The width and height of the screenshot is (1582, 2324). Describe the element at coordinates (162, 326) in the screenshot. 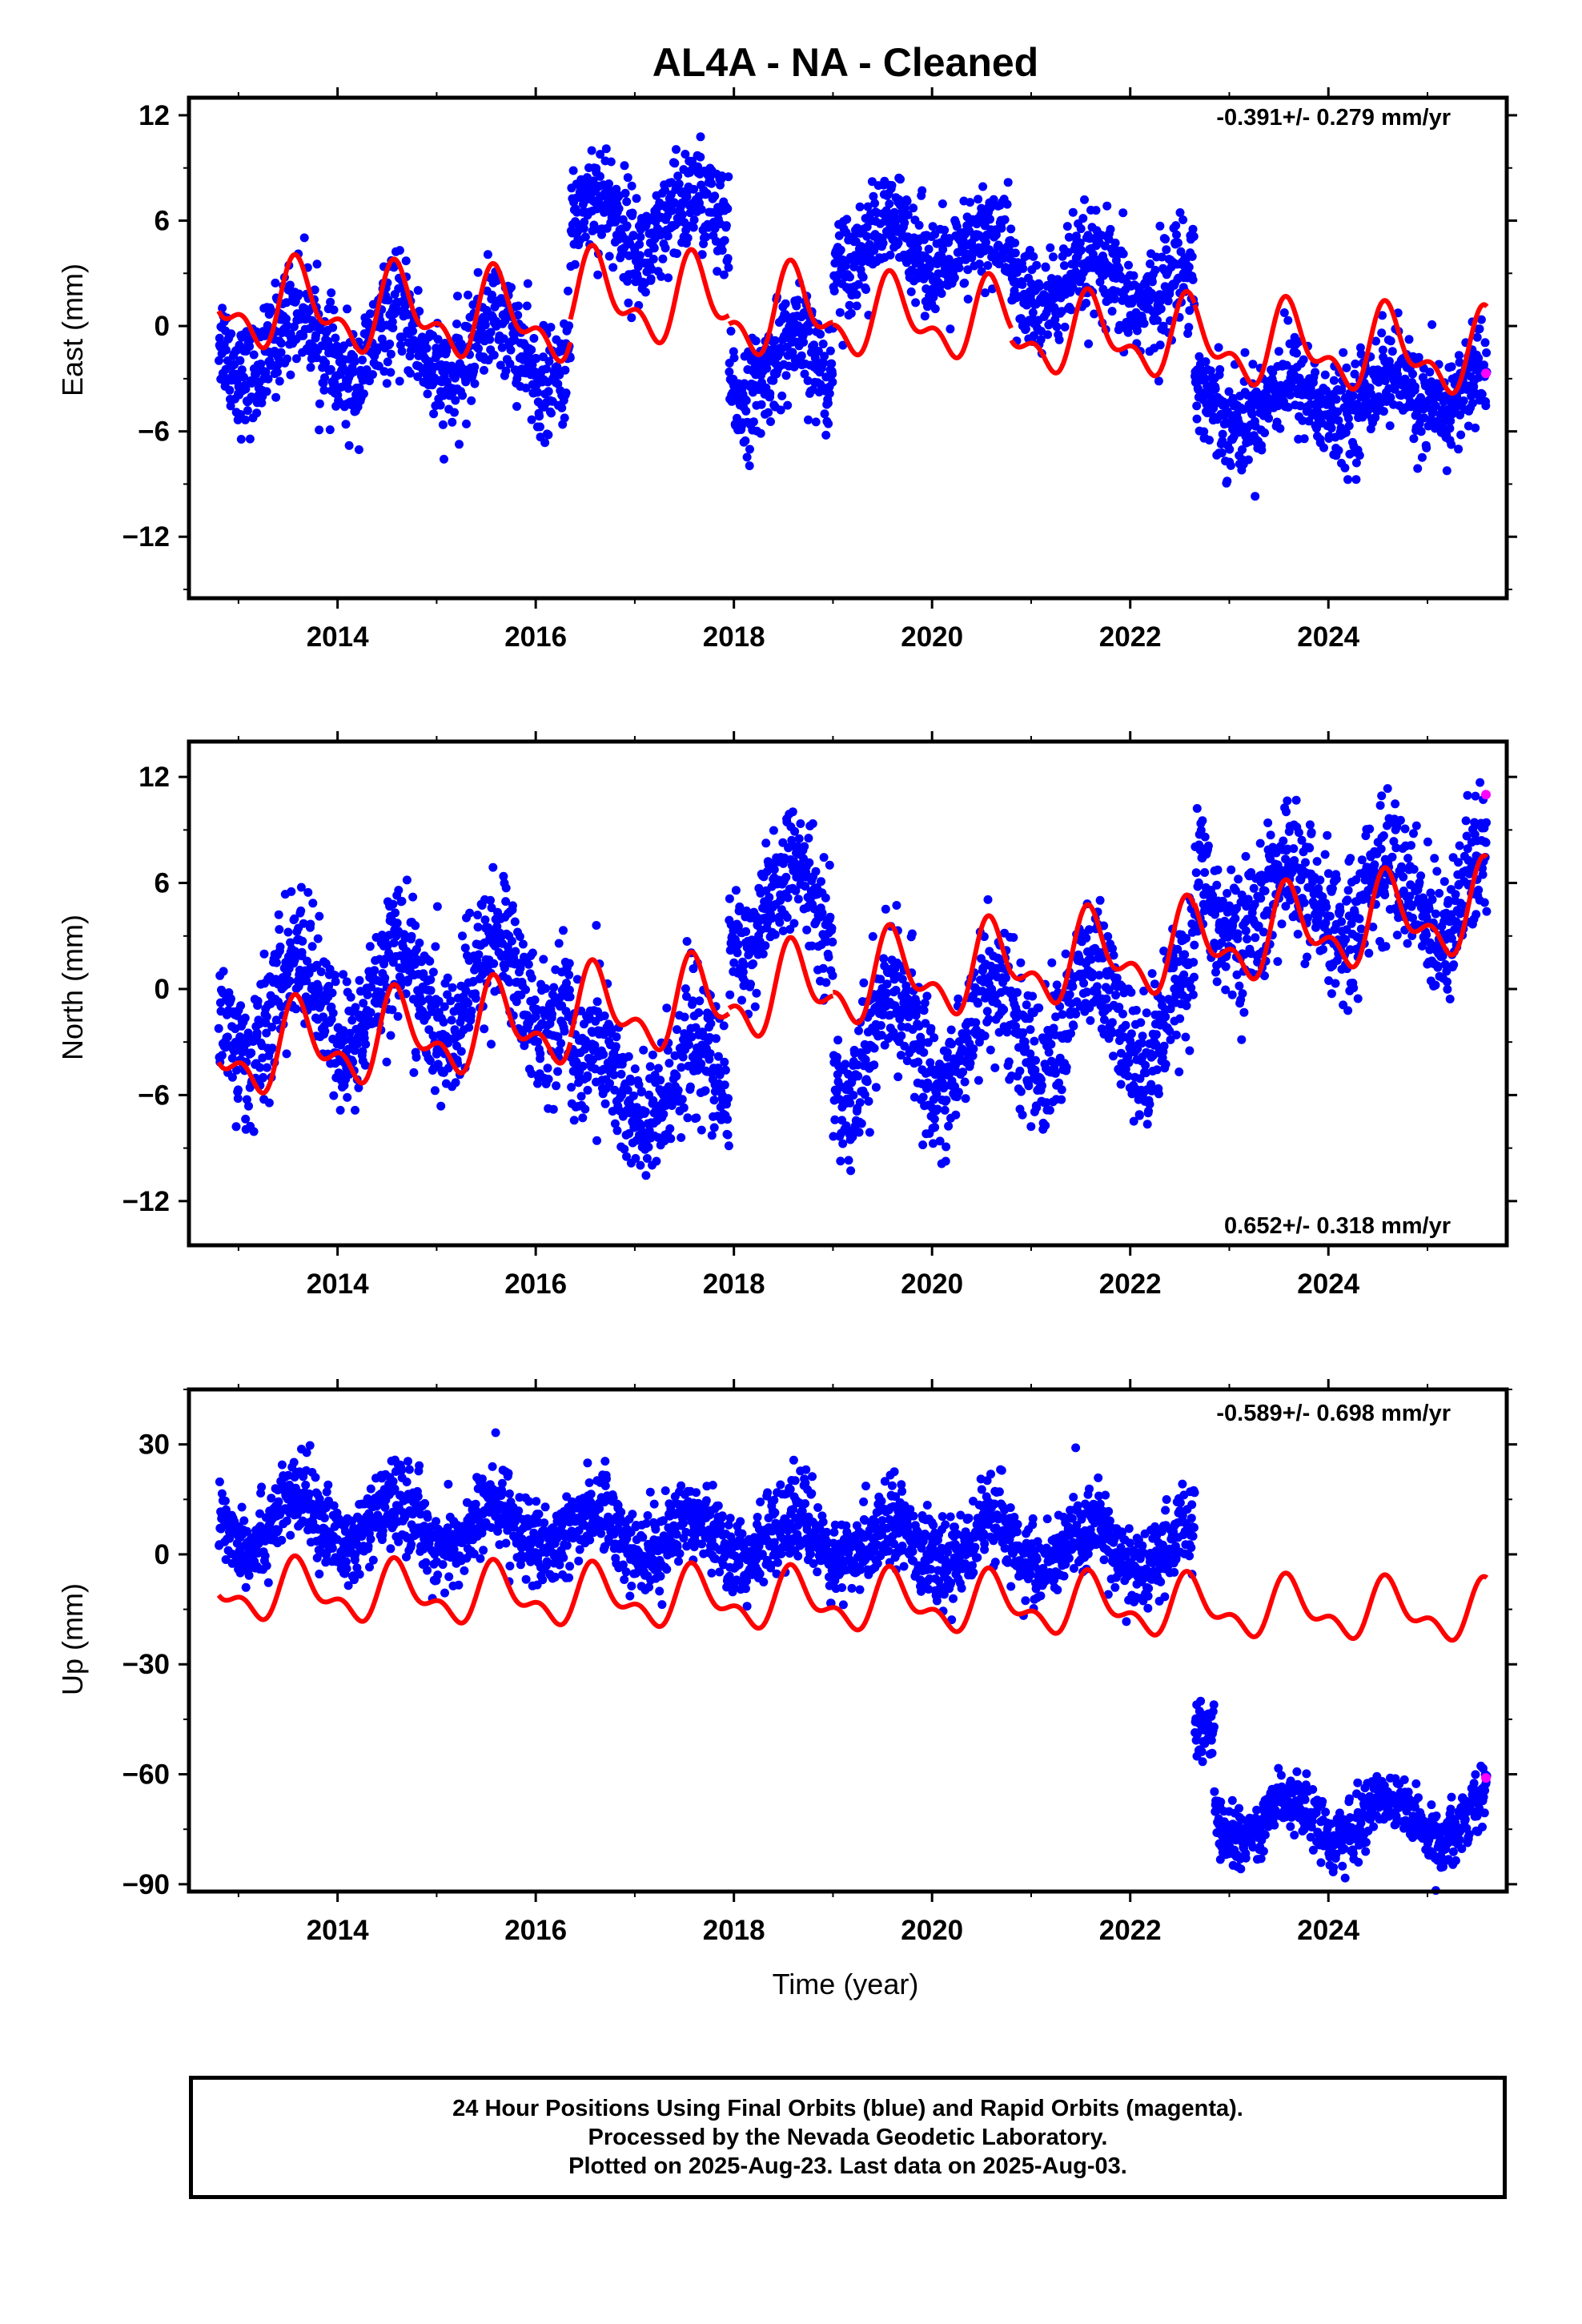

I see `y-tick-label-east: 0` at that location.